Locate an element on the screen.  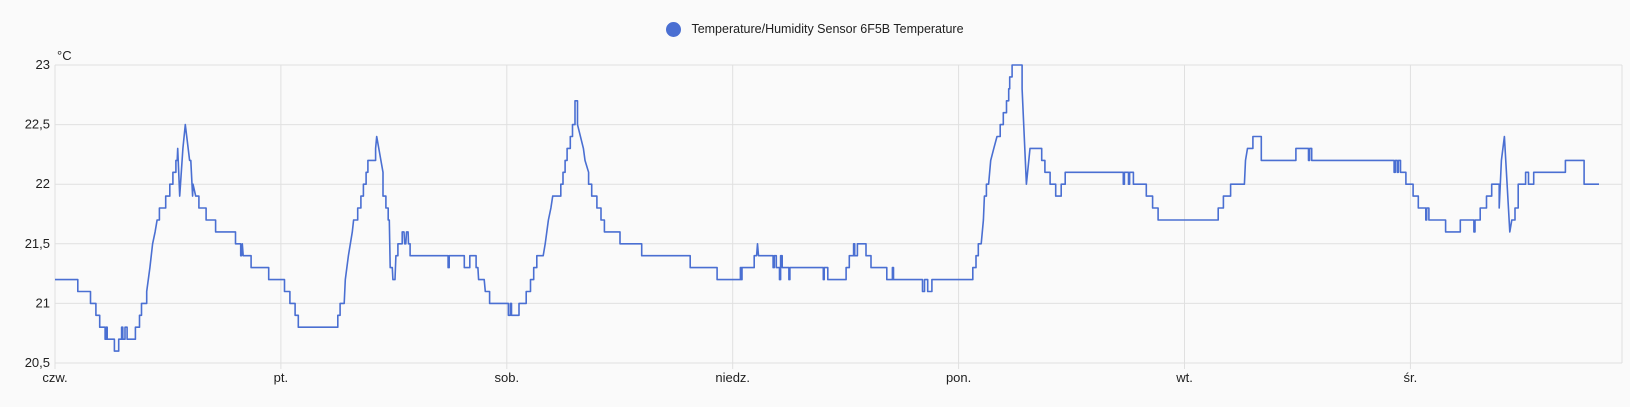
y-tick-label: 21 is located at coordinates (43, 302).